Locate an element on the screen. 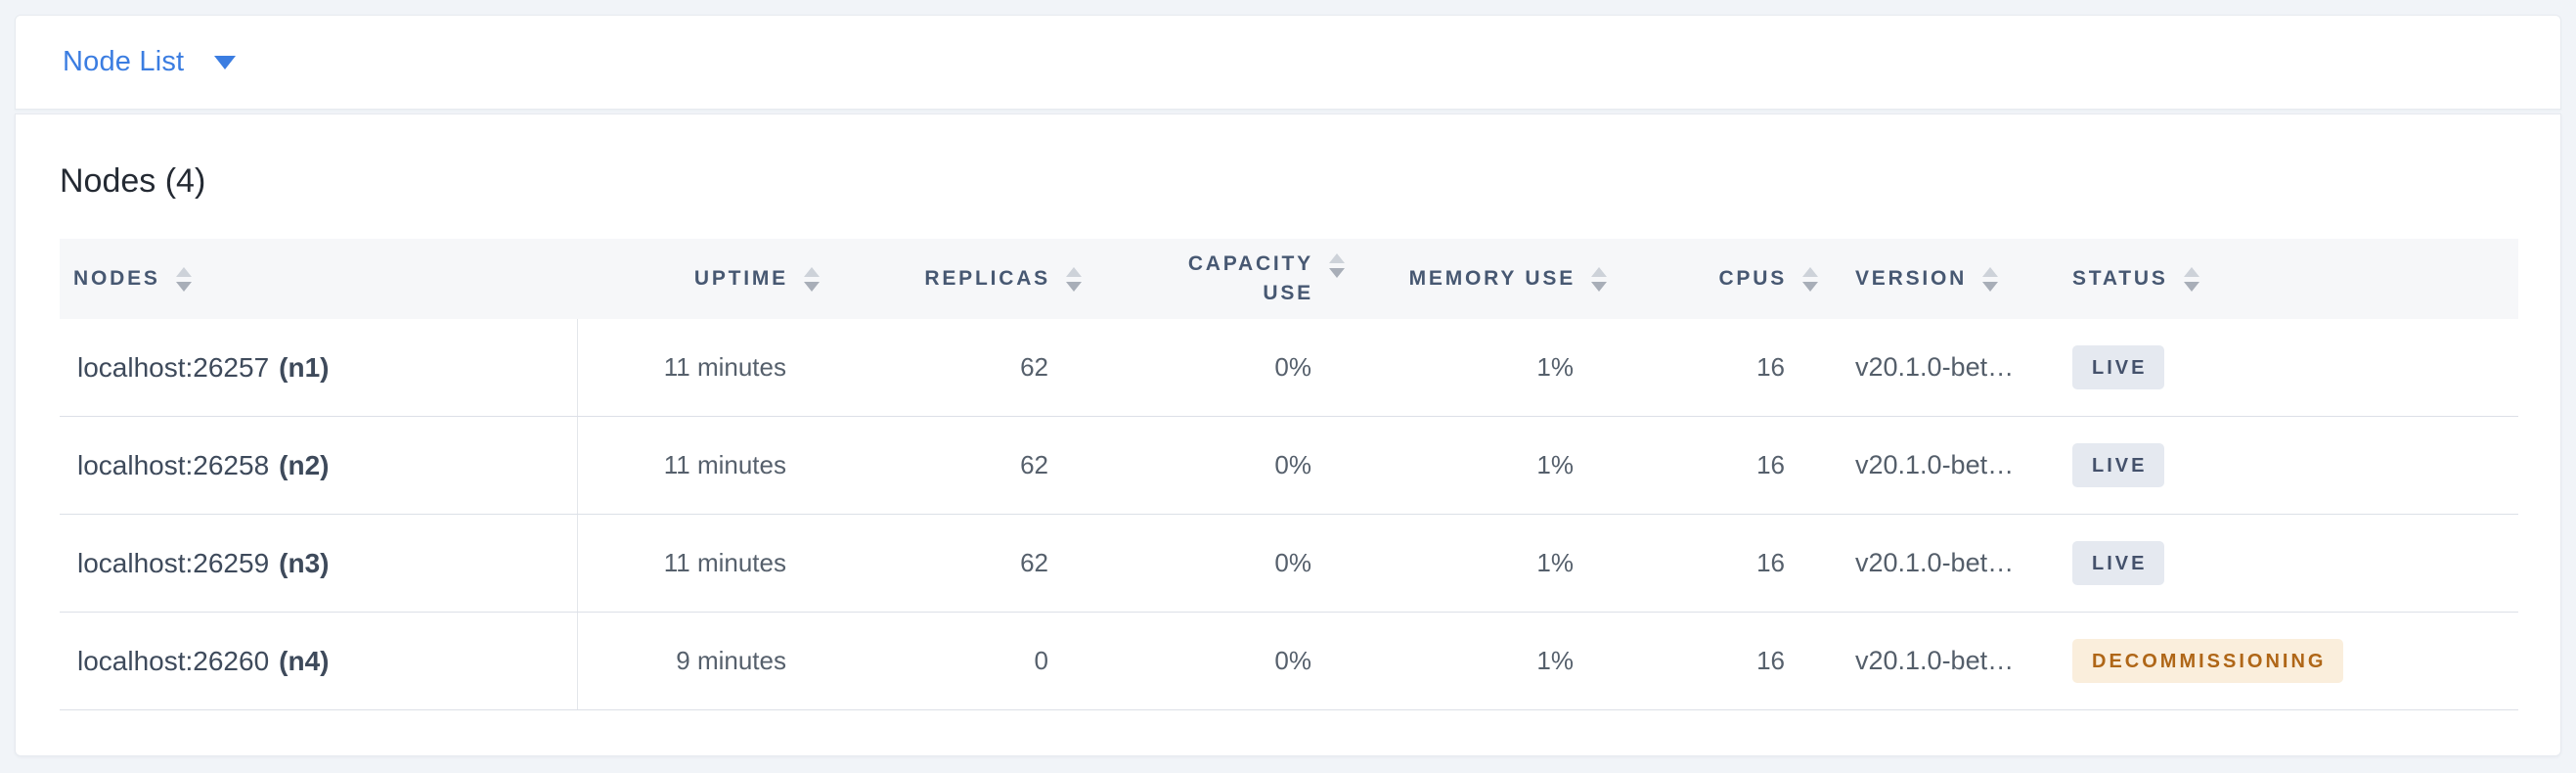 The width and height of the screenshot is (2576, 773). column-header-cpus: CPUS is located at coordinates (1696, 279).